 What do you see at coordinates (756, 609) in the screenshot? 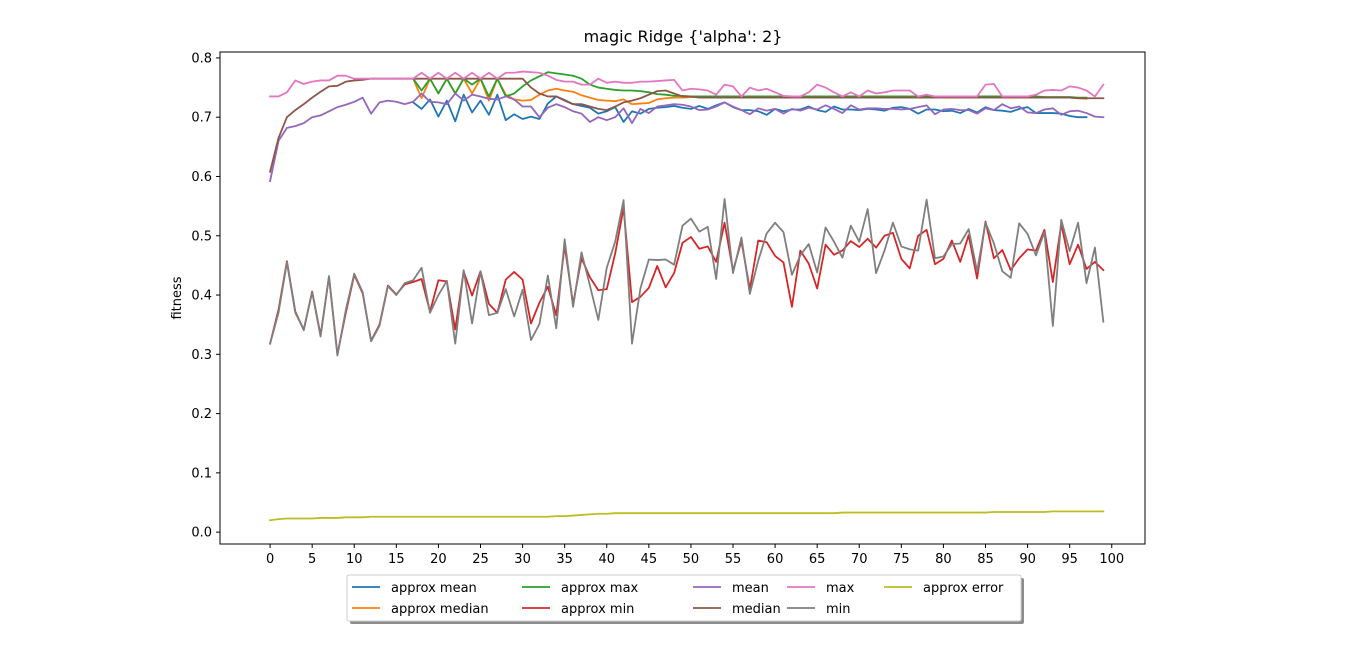
I see `legend-label: median` at bounding box center [756, 609].